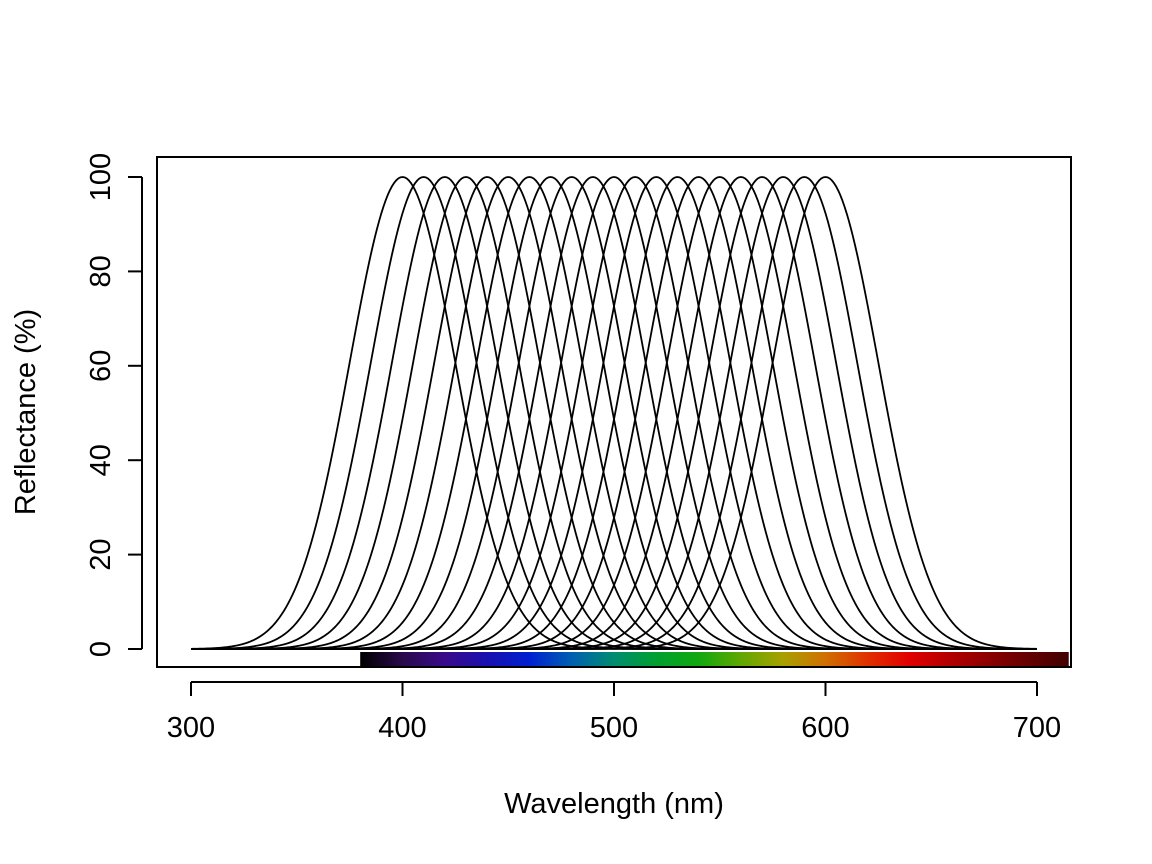 This screenshot has height=864, width=1152. Describe the element at coordinates (26, 412) in the screenshot. I see `y-axis-title: Reflectance (%)` at that location.